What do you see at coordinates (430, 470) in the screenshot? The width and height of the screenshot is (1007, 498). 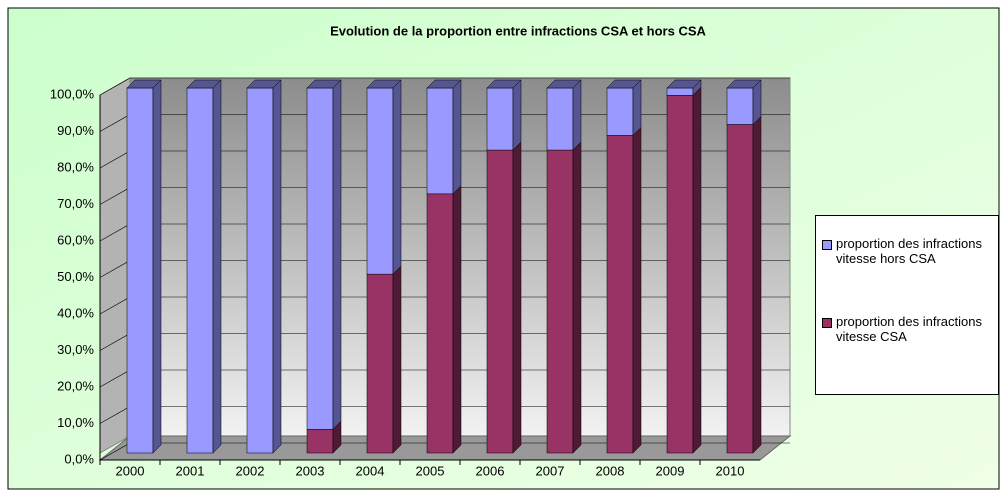 I see `x-tick-label: 2005` at bounding box center [430, 470].